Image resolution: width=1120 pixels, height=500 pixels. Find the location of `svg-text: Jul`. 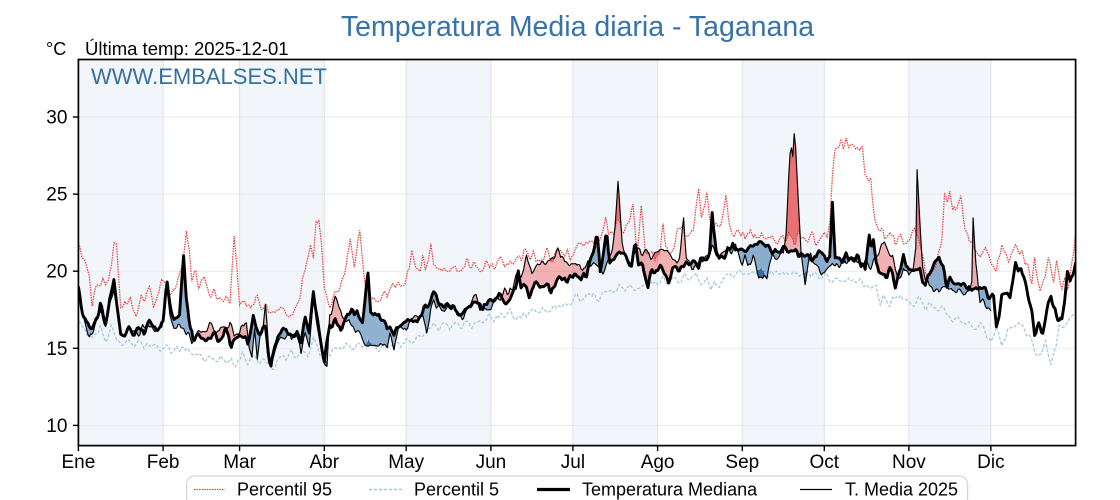

svg-text: Jul is located at coordinates (573, 462).